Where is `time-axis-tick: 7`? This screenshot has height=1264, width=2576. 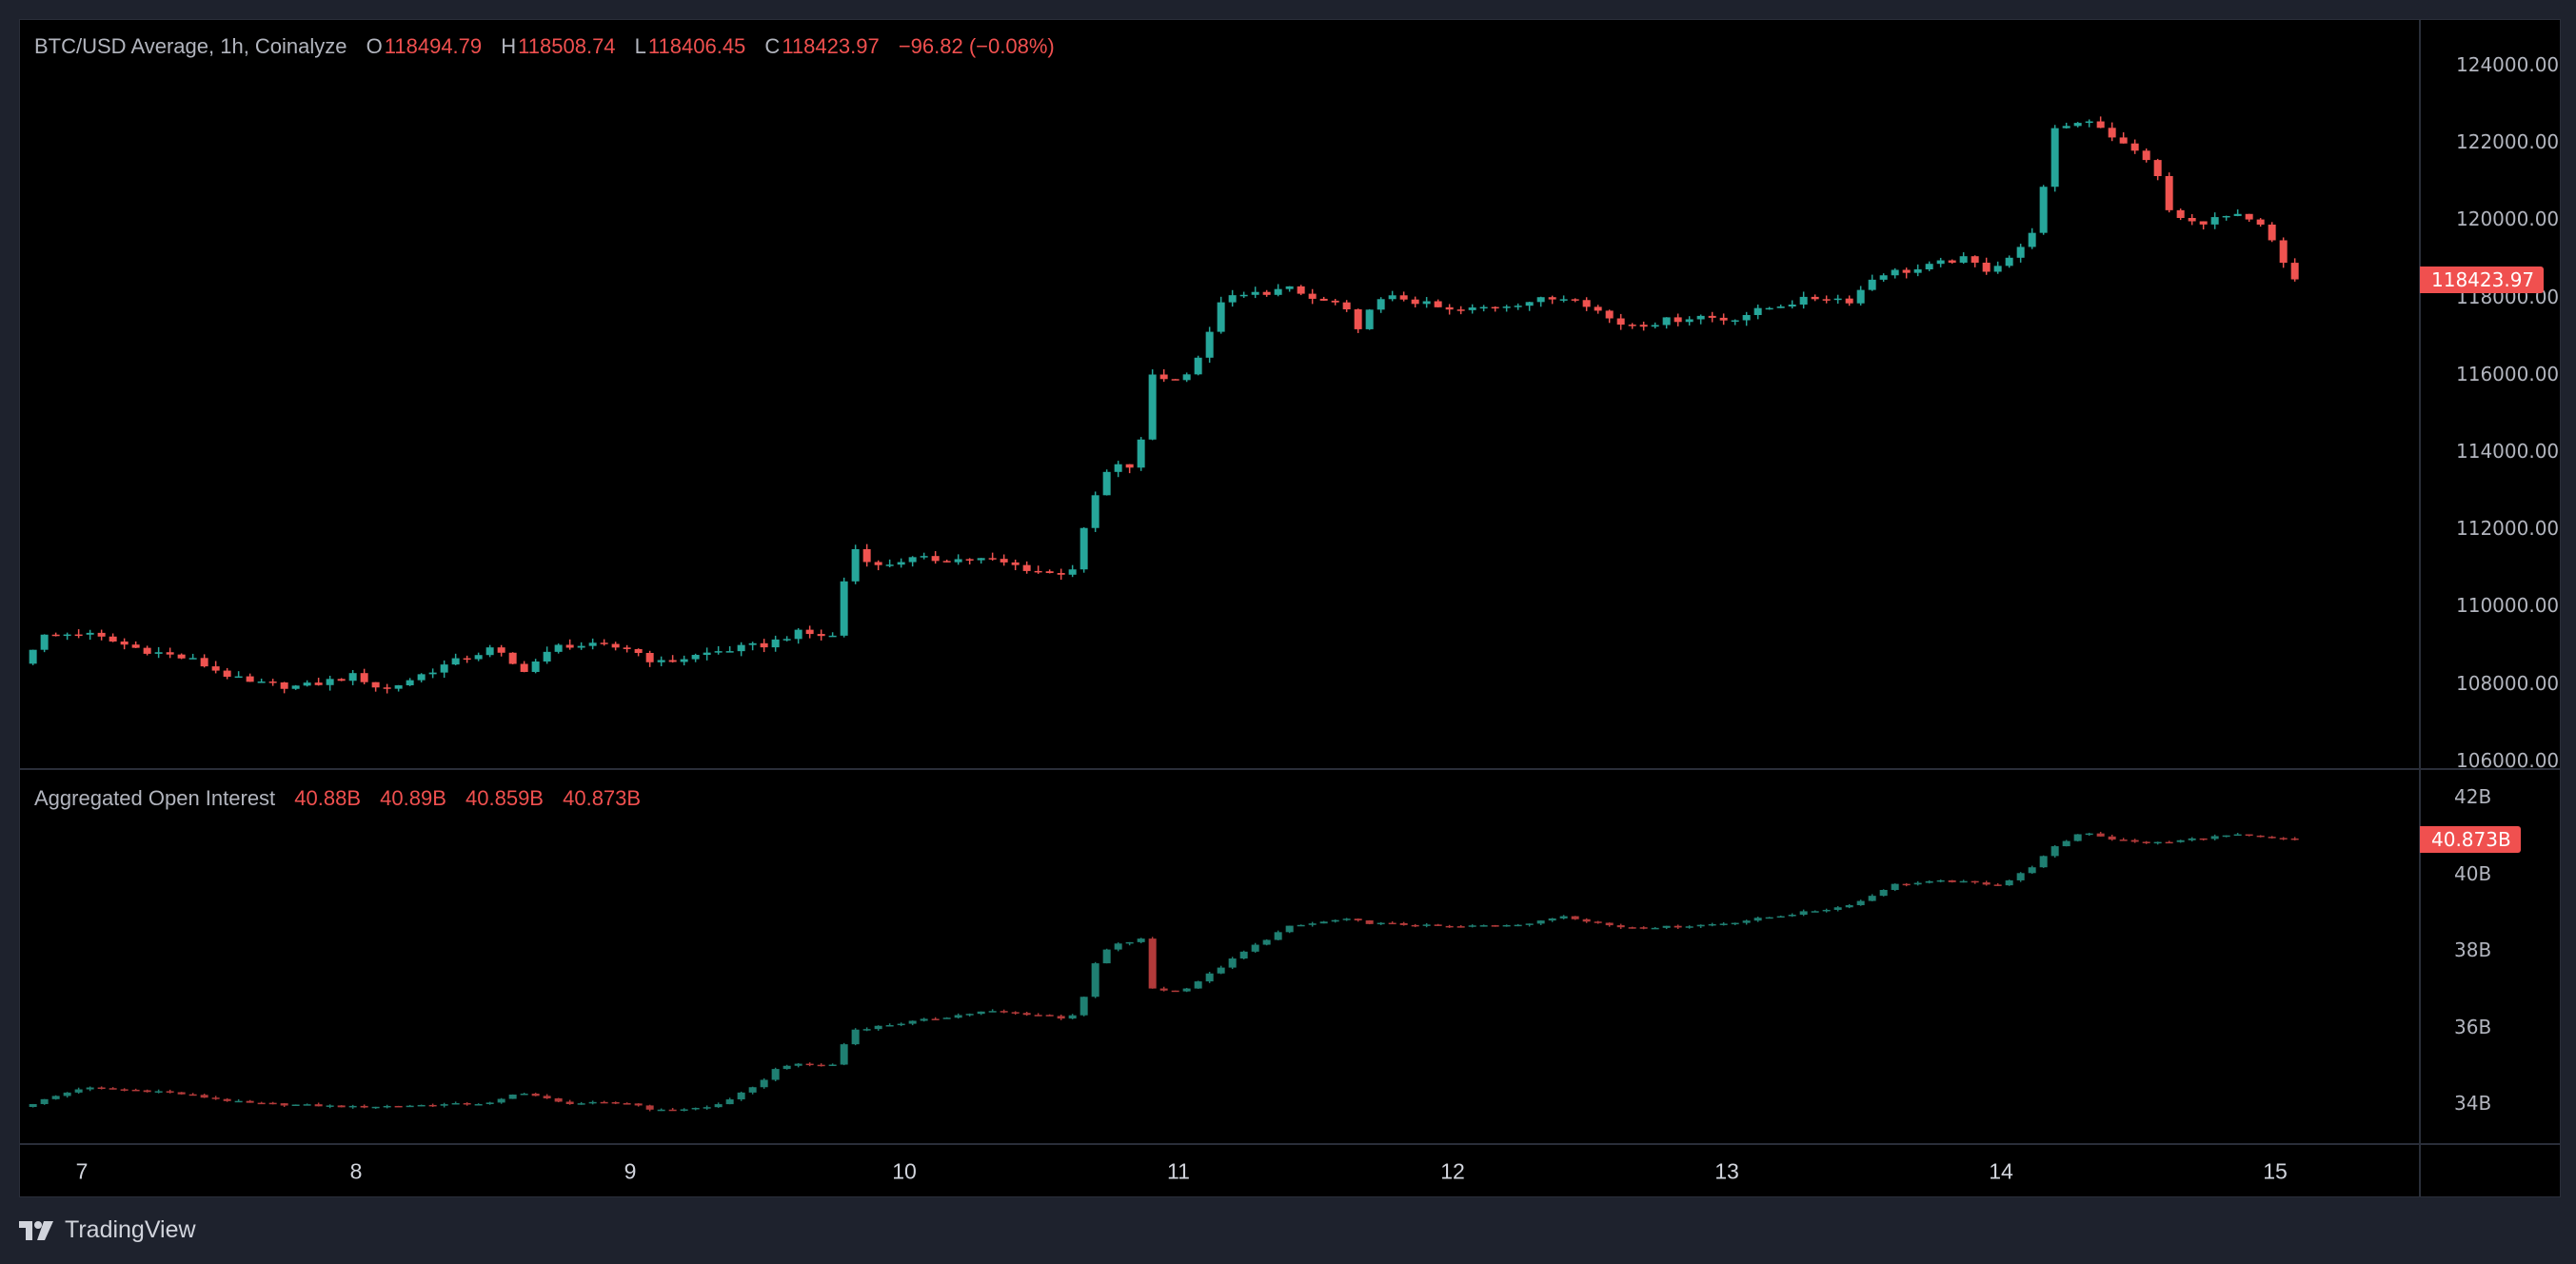
time-axis-tick: 7 is located at coordinates (82, 1171).